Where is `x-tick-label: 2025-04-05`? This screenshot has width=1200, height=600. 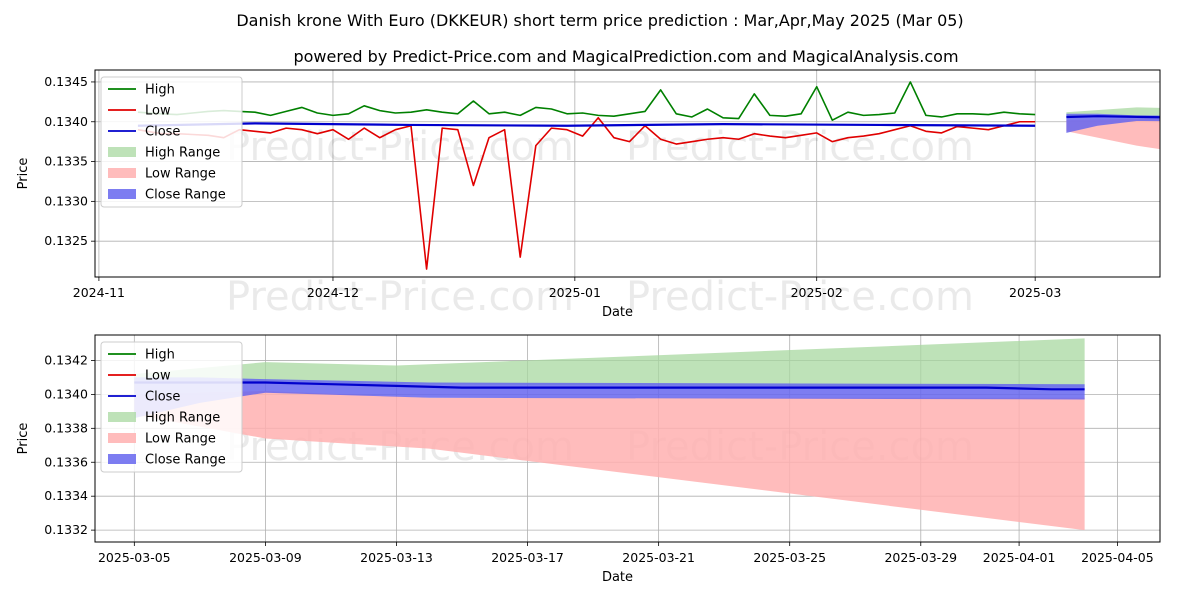 x-tick-label: 2025-04-05 is located at coordinates (1117, 557).